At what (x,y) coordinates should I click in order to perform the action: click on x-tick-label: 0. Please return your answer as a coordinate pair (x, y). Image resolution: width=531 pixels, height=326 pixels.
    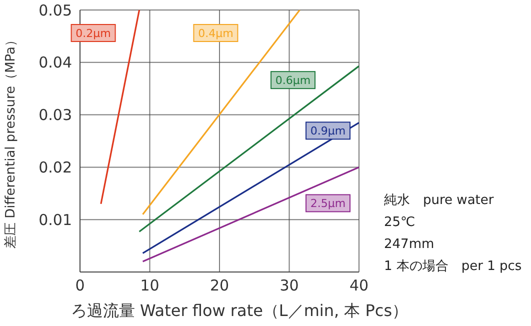
    Looking at the image, I should click on (80, 285).